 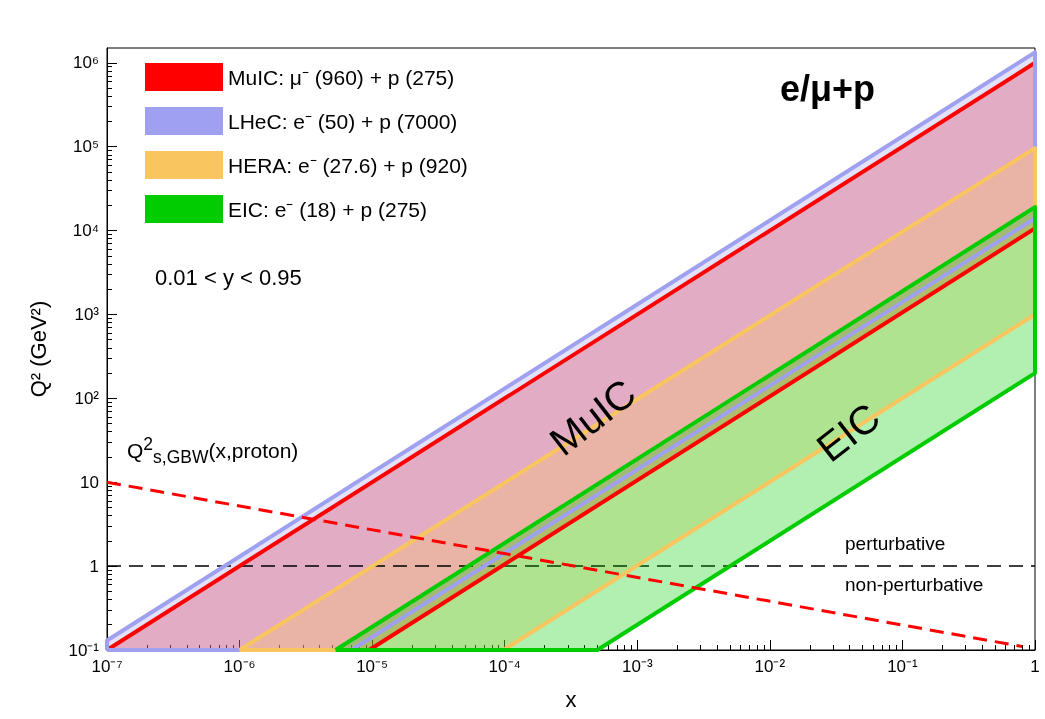 What do you see at coordinates (848, 432) in the screenshot?
I see `annotation: EIC` at bounding box center [848, 432].